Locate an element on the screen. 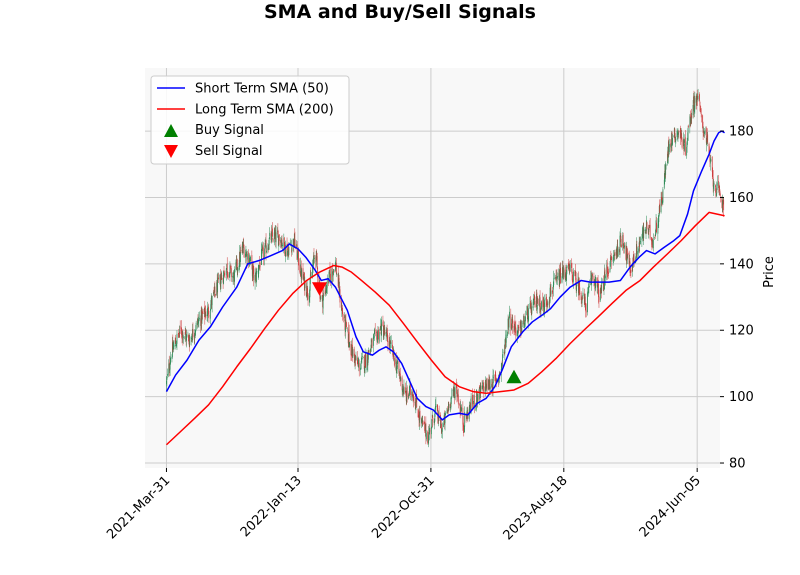 The image size is (800, 575). legend-swatch-sell-signal is located at coordinates (171, 151).